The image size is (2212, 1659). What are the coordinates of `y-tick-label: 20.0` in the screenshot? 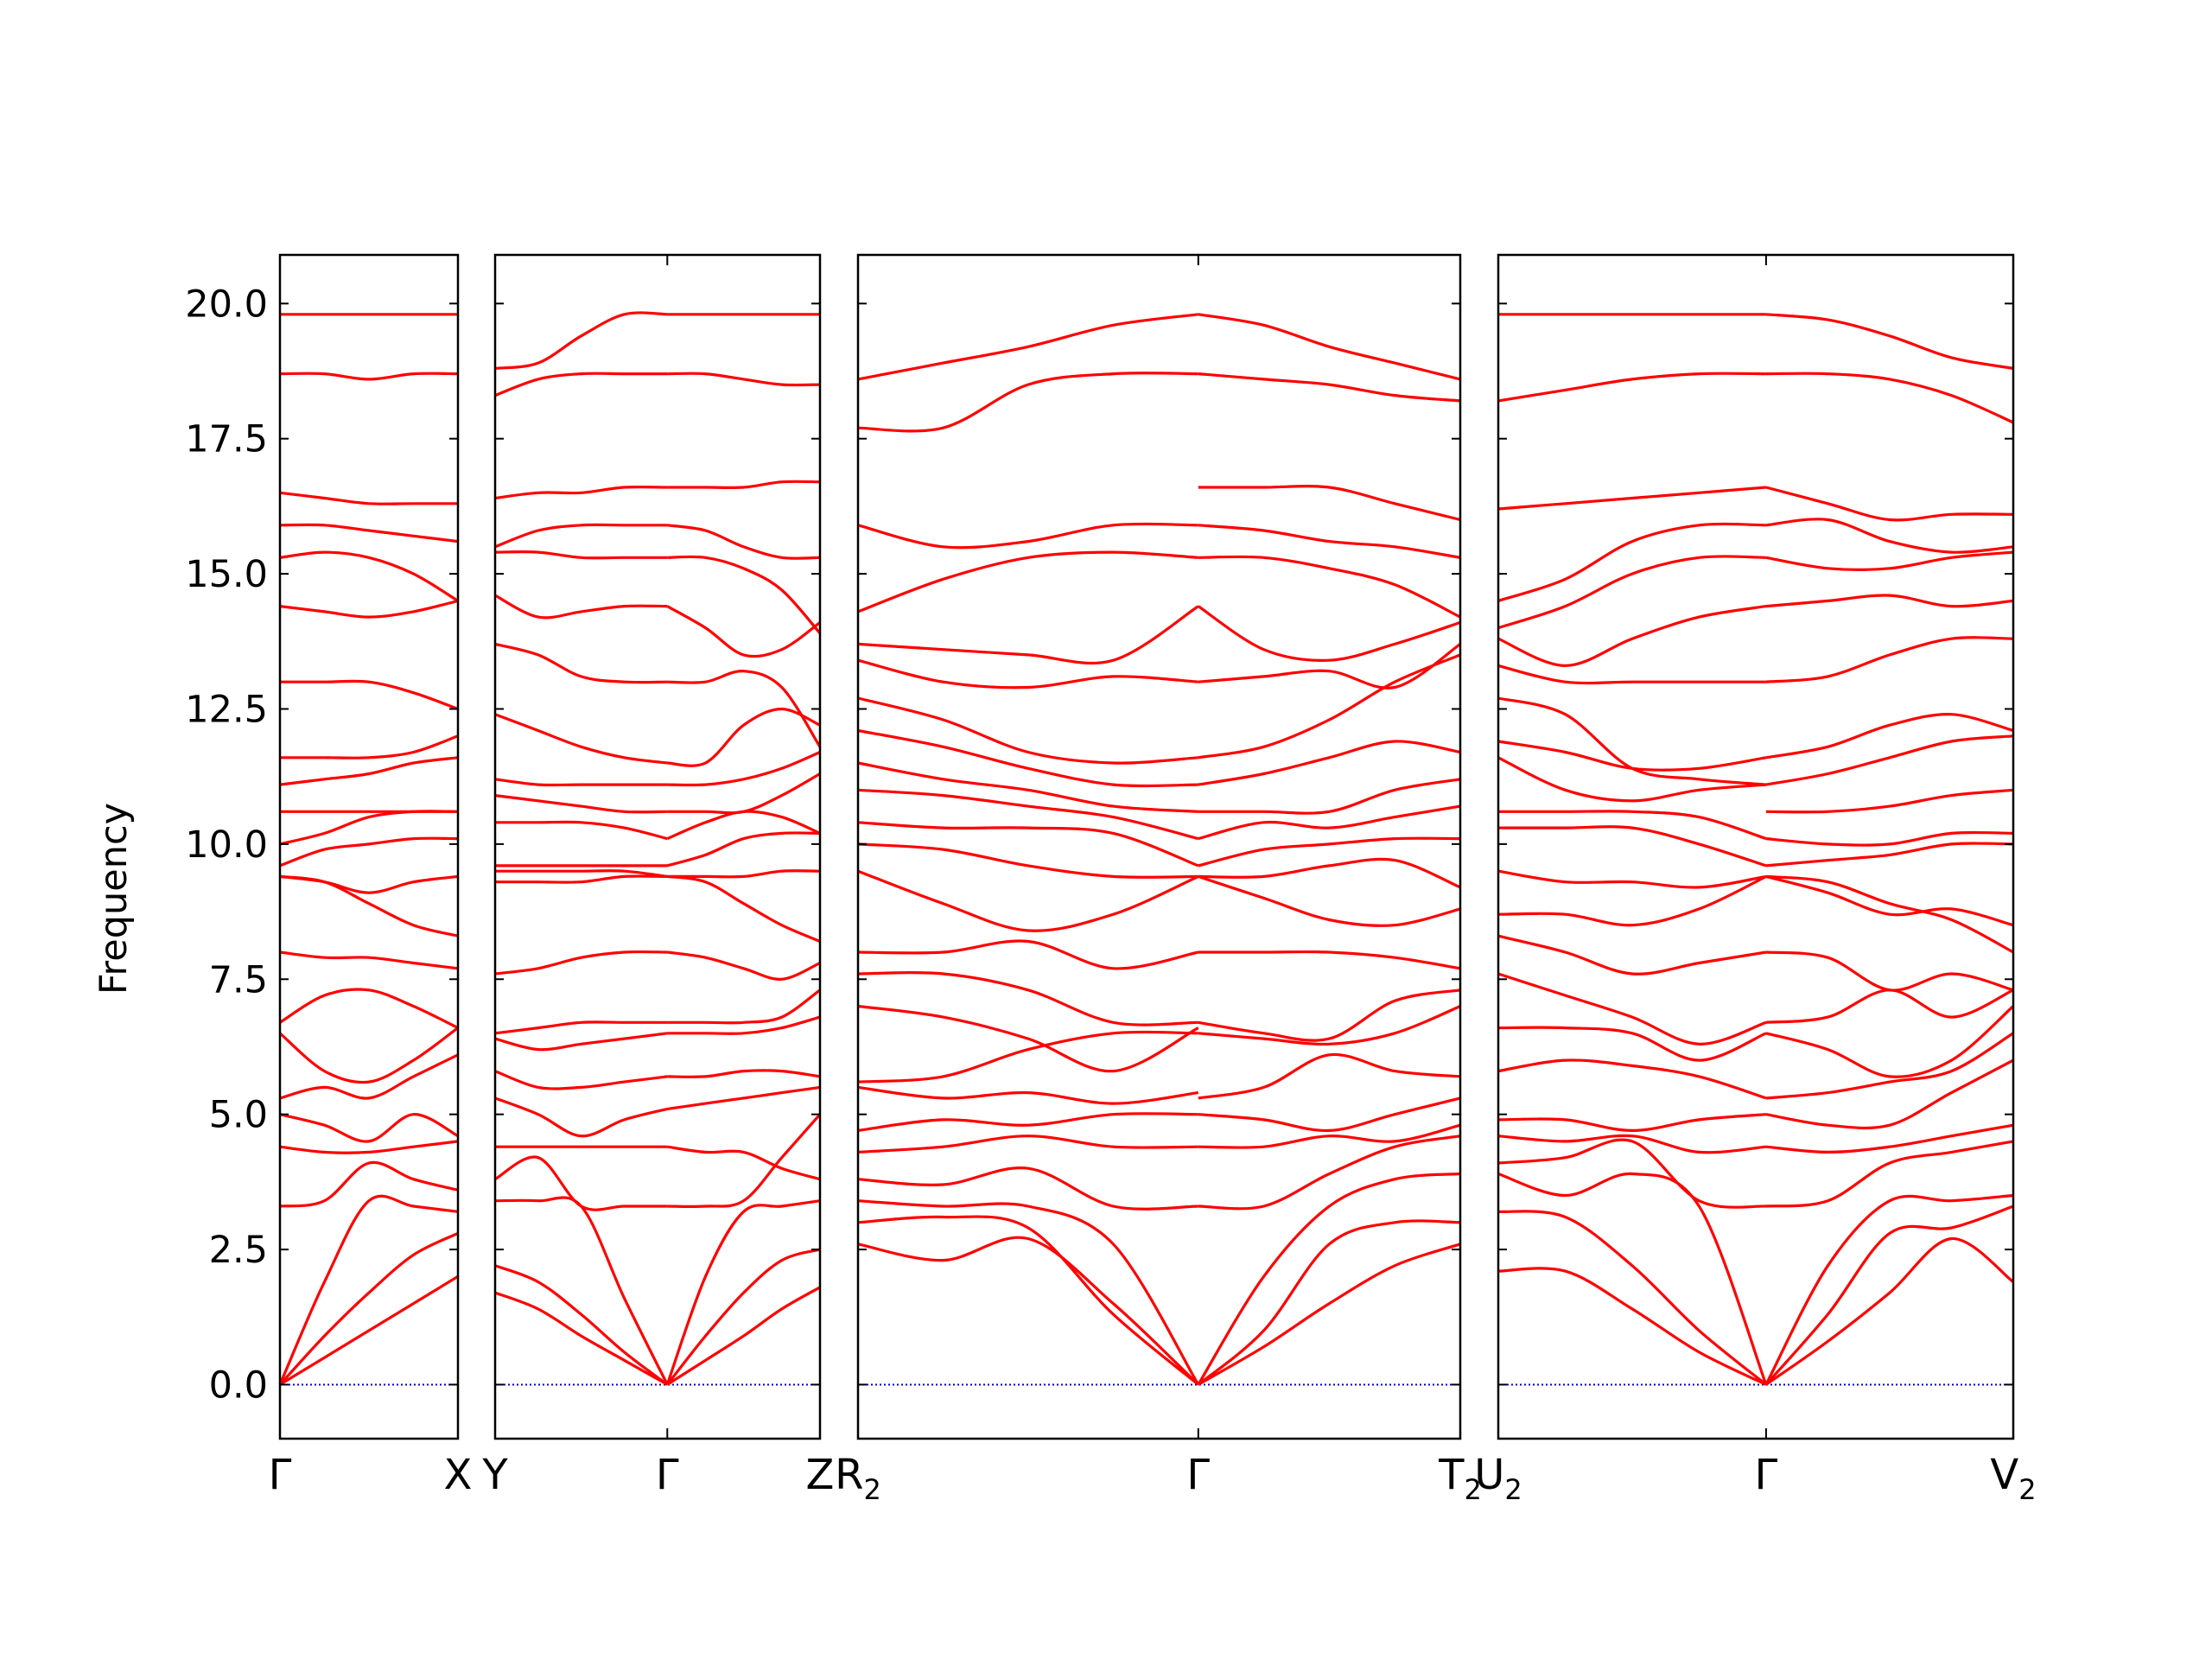 It's located at (226, 304).